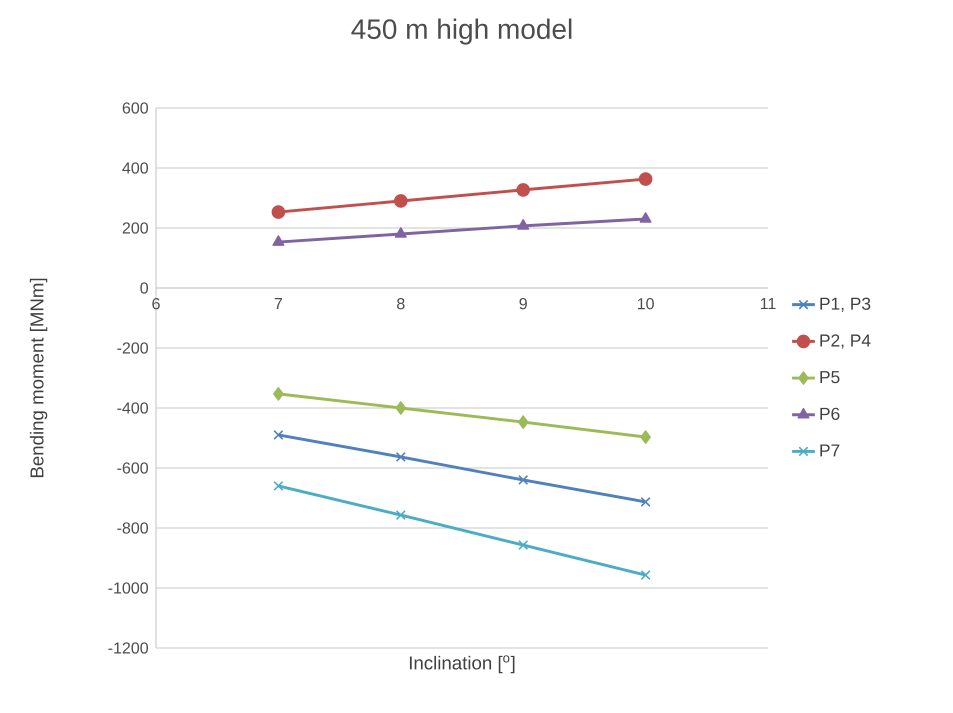 The image size is (953, 713). Describe the element at coordinates (768, 304) in the screenshot. I see `x-tick-label: 11` at that location.